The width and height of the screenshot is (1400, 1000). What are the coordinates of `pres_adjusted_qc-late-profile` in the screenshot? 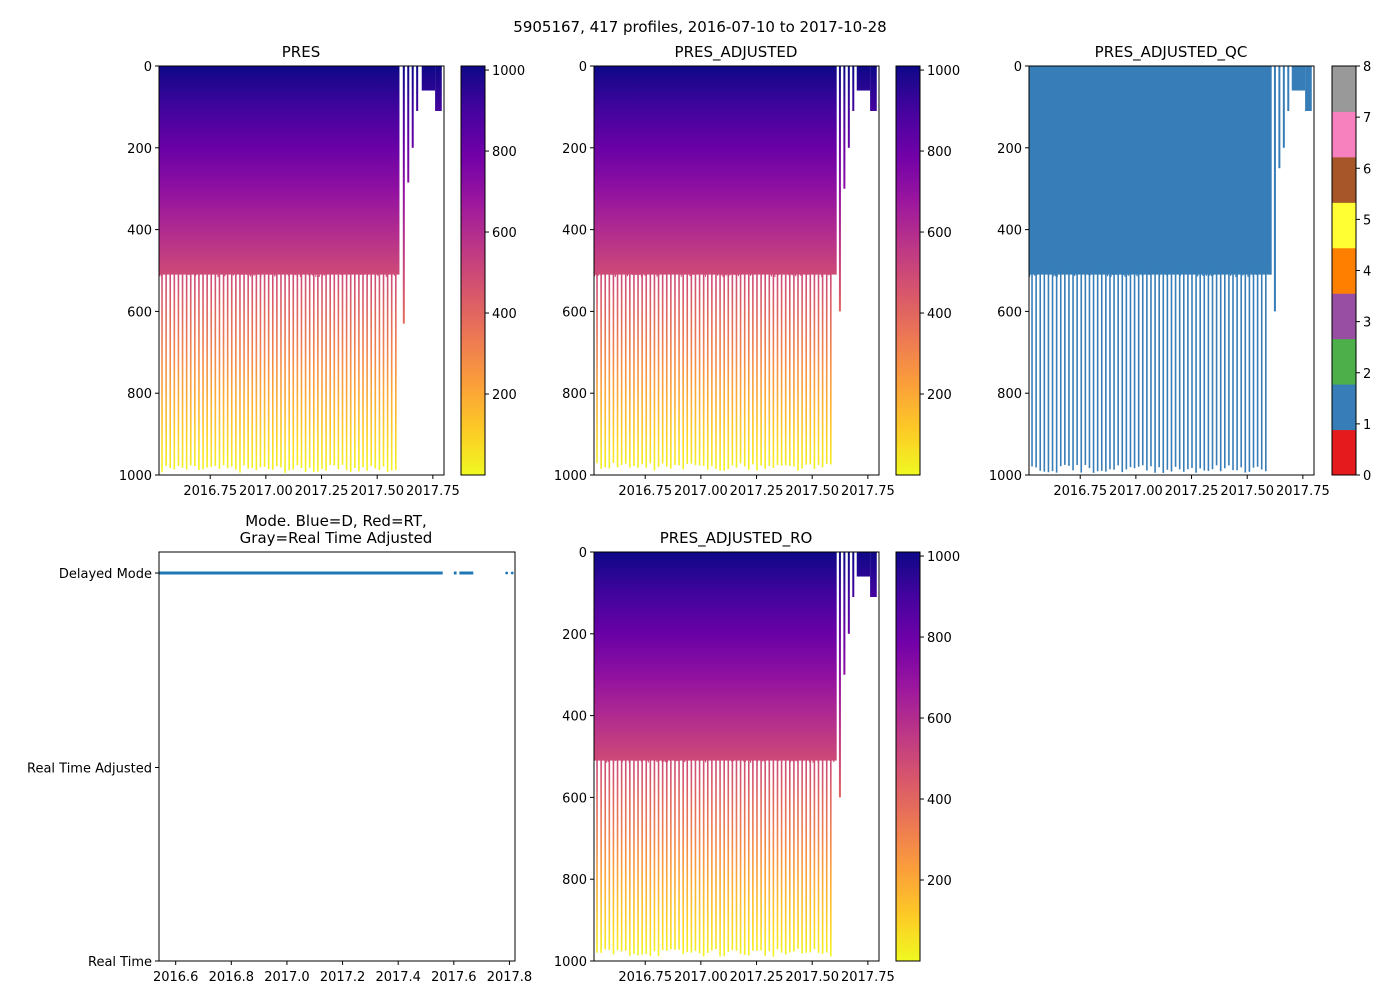 It's located at (1274, 189).